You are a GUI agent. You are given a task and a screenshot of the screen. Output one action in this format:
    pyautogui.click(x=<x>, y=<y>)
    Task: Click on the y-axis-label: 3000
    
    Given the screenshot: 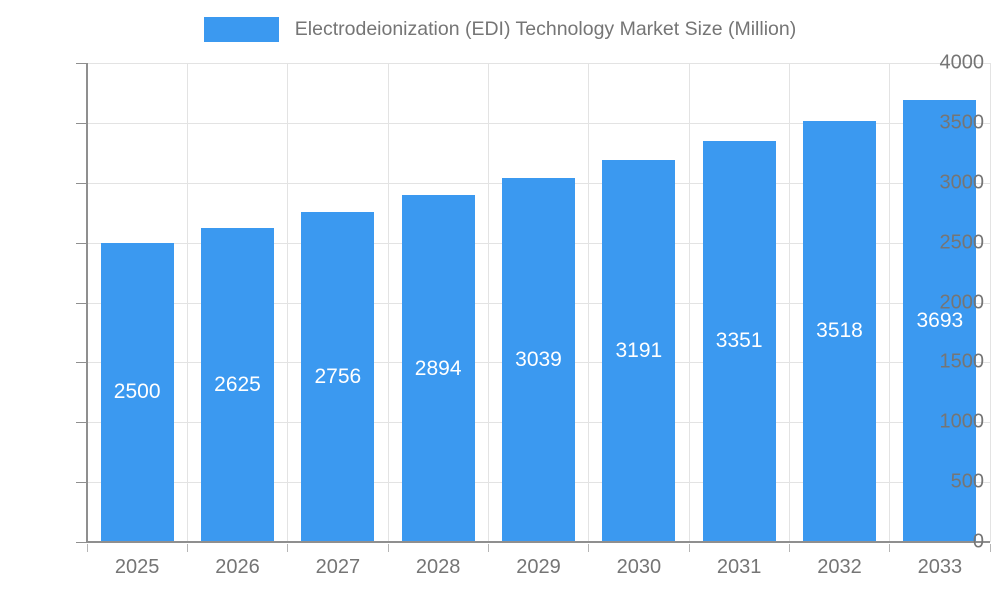 What is the action you would take?
    pyautogui.click(x=962, y=182)
    